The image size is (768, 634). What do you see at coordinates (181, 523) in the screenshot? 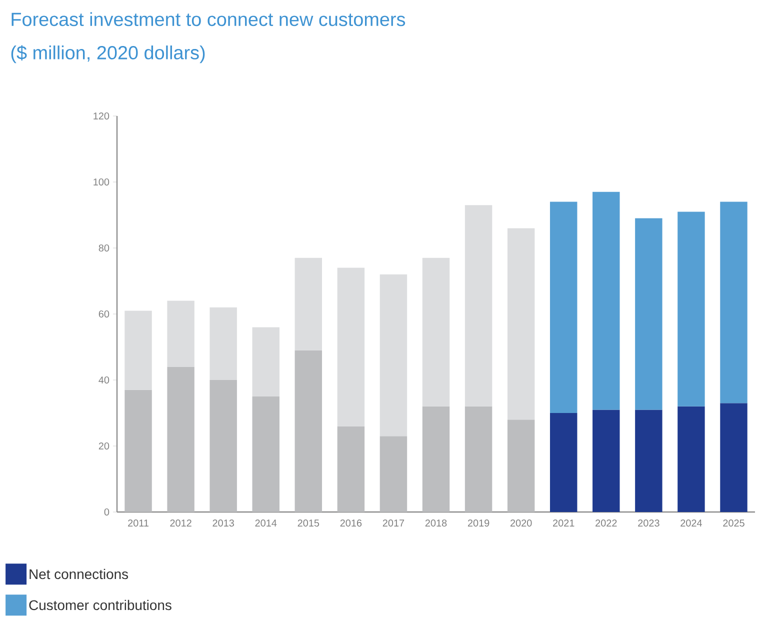
I see `x-tick-label: 2012` at bounding box center [181, 523].